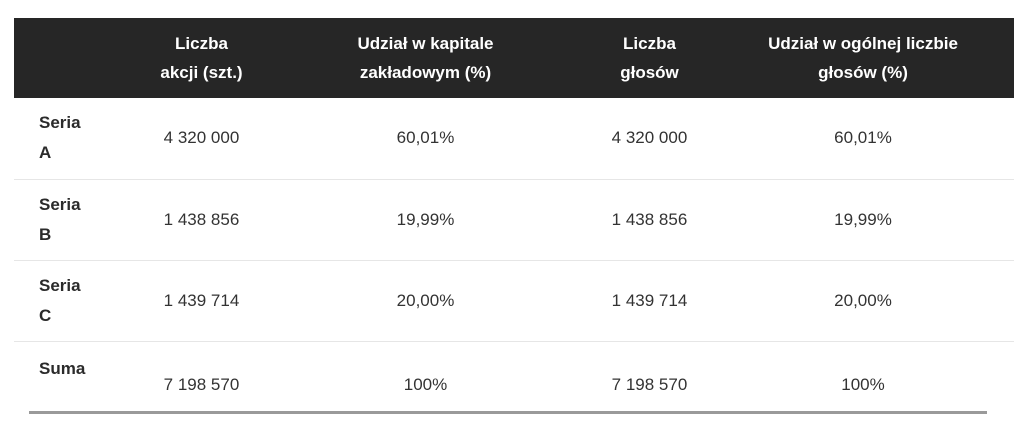 Image resolution: width=1022 pixels, height=426 pixels. Describe the element at coordinates (45, 153) in the screenshot. I see `row-label-text: A` at that location.